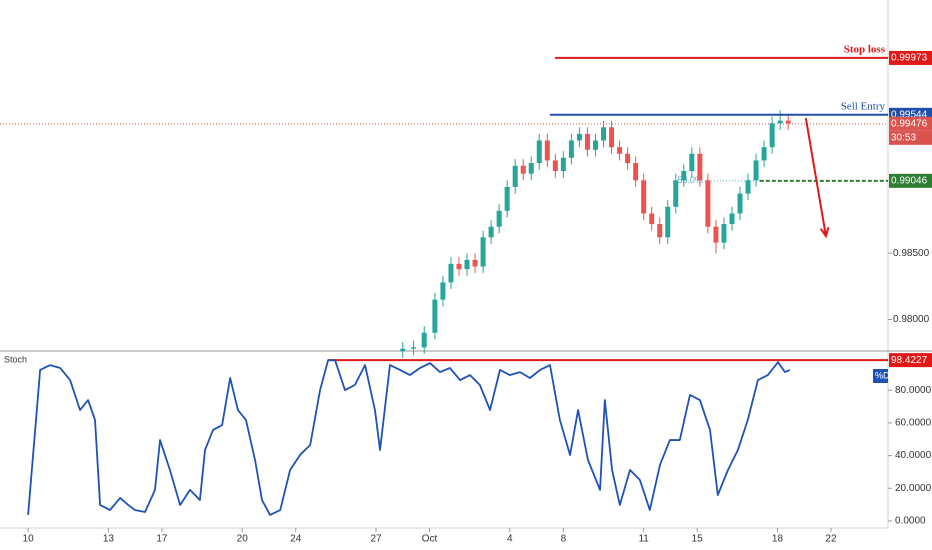  What do you see at coordinates (911, 319) in the screenshot?
I see `y-tick-label: 0.98000` at bounding box center [911, 319].